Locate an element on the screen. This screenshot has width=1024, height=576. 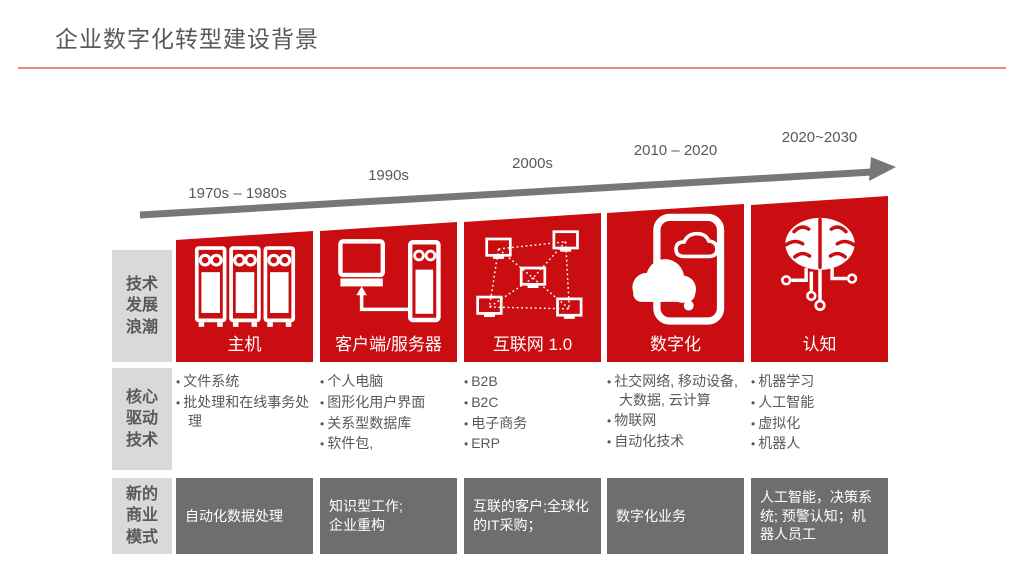
era-name: 数字化 is located at coordinates (675, 344).